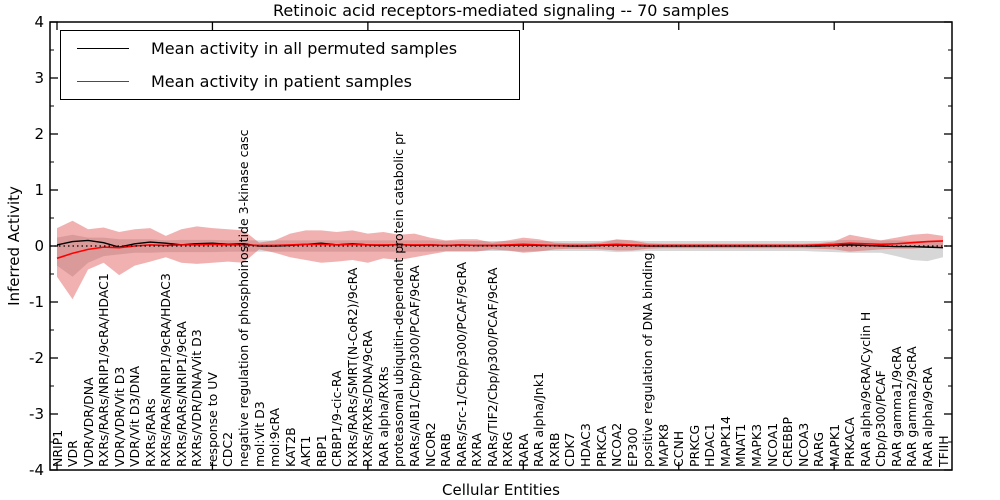 The height and width of the screenshot is (500, 1000). I want to click on y-tick-label: 2, so click(39, 134).